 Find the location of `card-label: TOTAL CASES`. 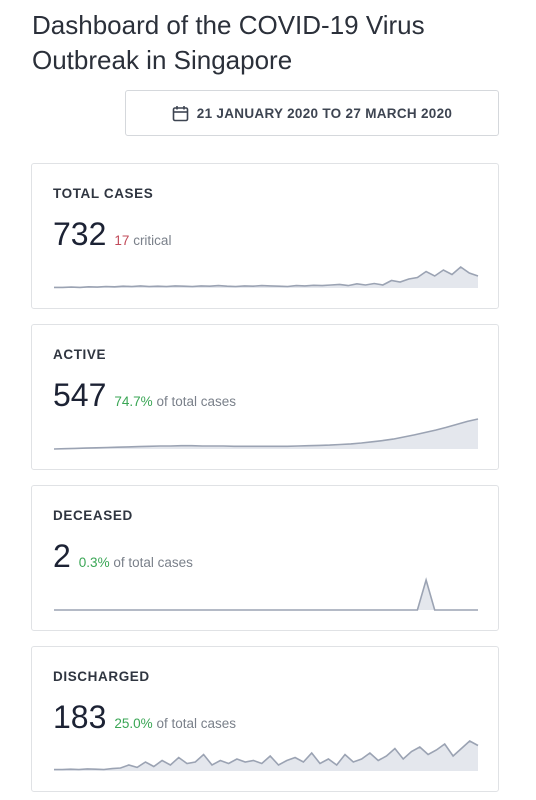

card-label: TOTAL CASES is located at coordinates (103, 193).